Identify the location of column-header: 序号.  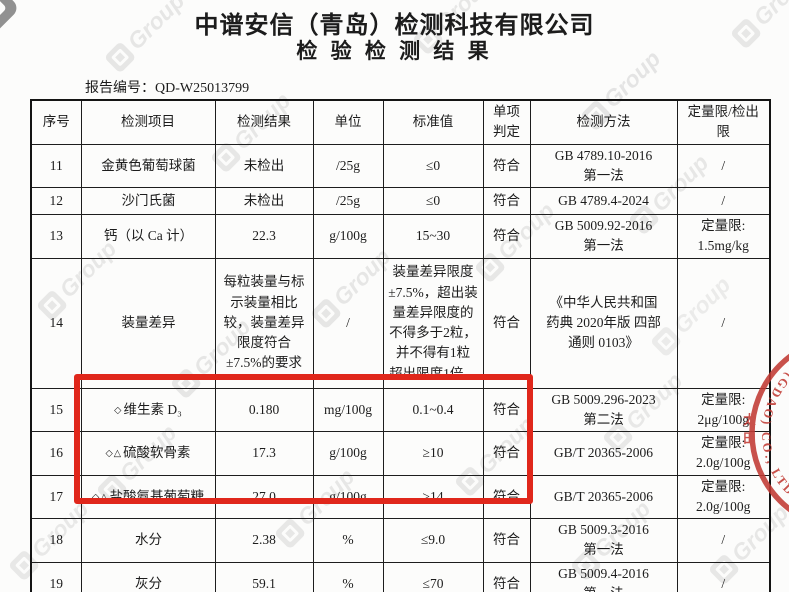
(56, 122).